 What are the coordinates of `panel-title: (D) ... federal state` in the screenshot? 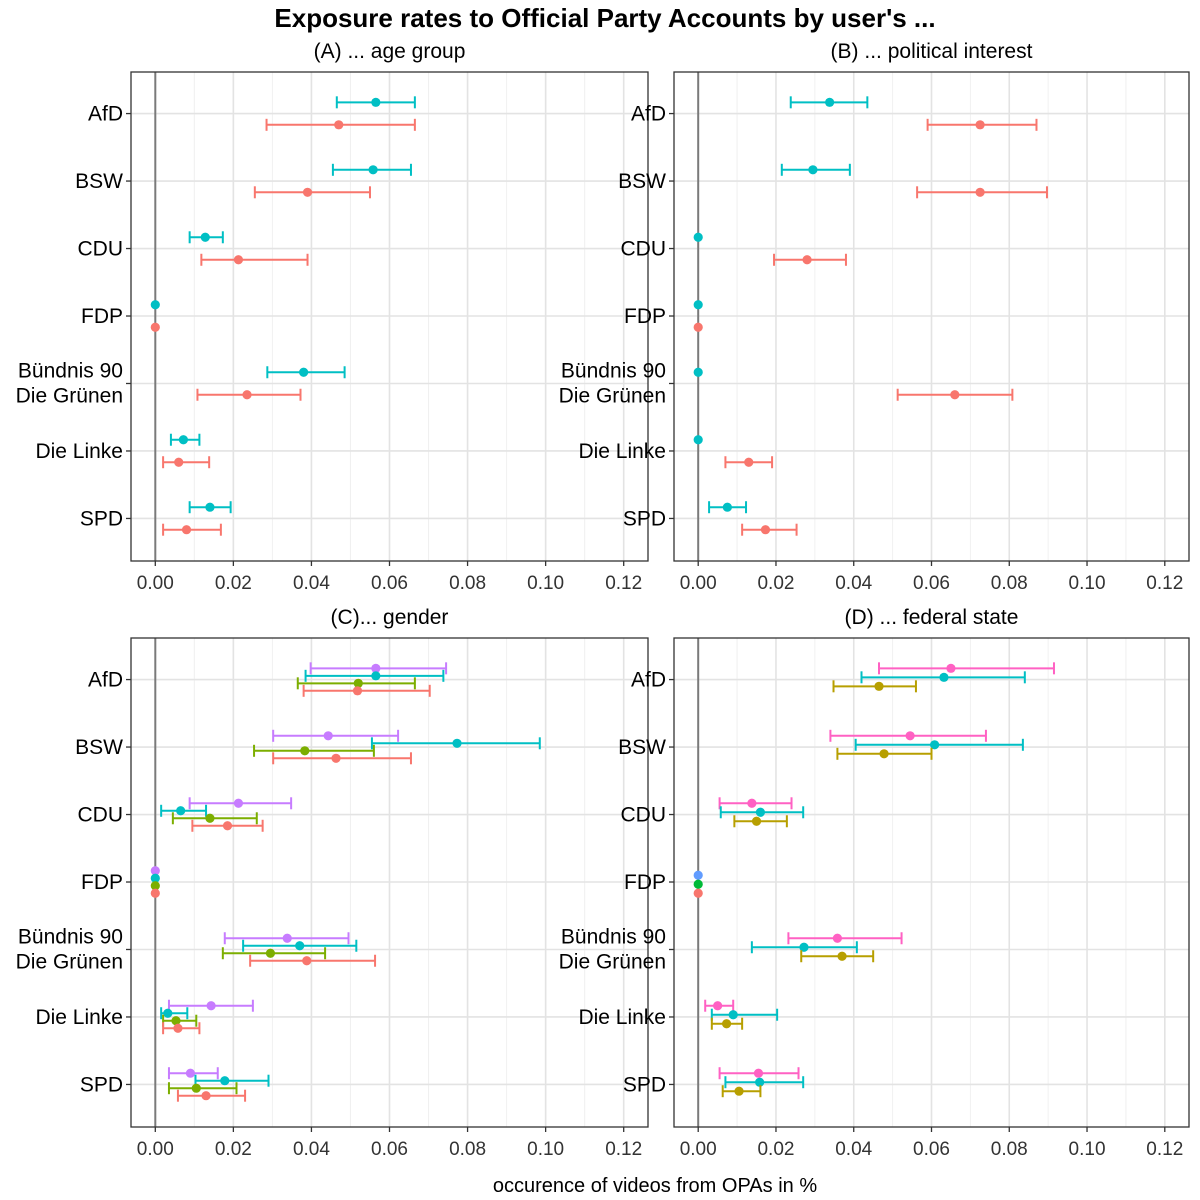 It's located at (932, 617).